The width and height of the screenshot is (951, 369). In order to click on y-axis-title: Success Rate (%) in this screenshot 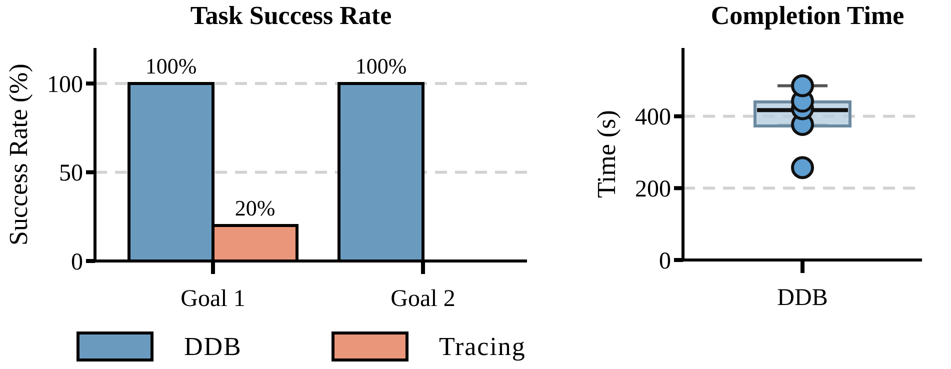, I will do `click(18, 155)`.